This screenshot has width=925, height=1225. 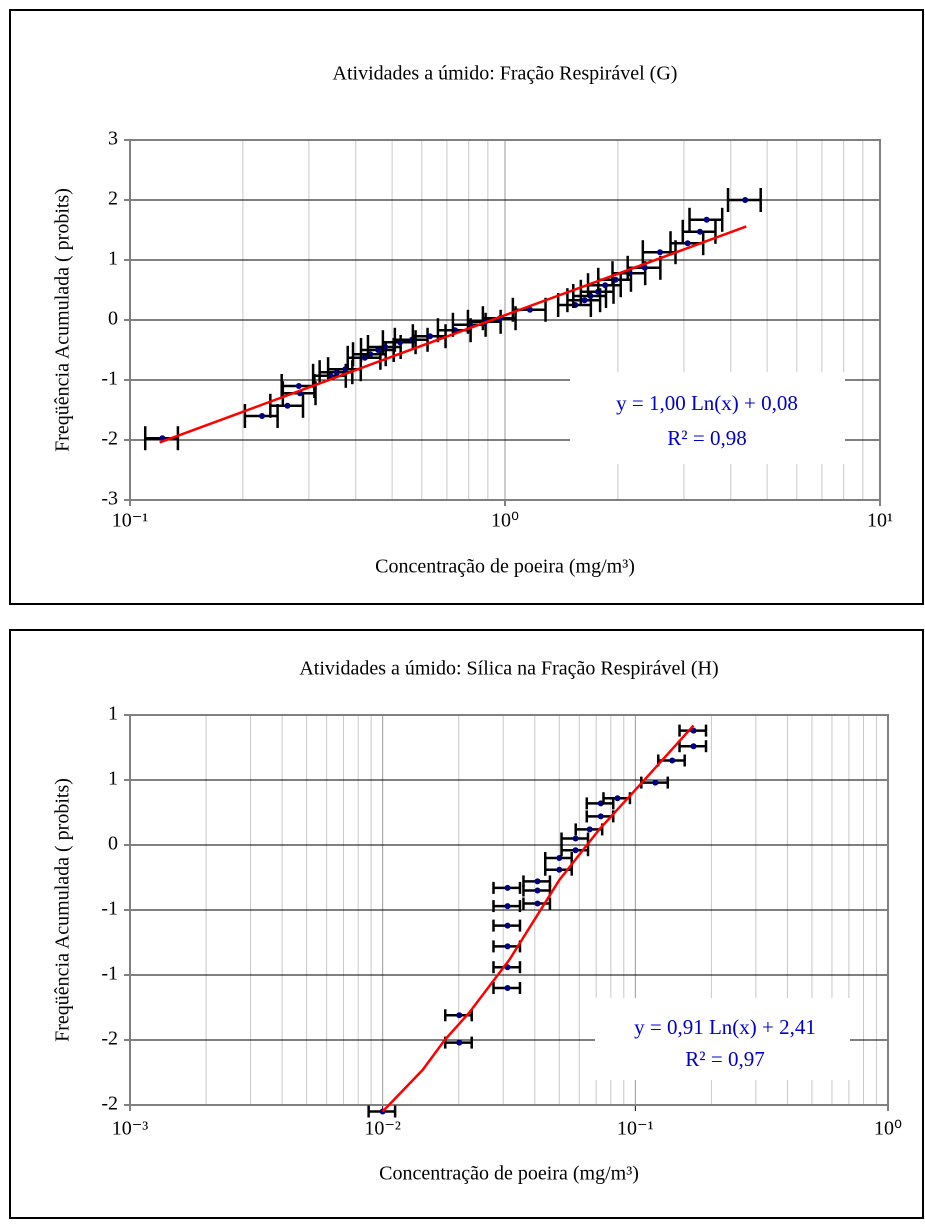 What do you see at coordinates (725, 1027) in the screenshot?
I see `equation: y = 0,91 Ln(x) + 2,41` at bounding box center [725, 1027].